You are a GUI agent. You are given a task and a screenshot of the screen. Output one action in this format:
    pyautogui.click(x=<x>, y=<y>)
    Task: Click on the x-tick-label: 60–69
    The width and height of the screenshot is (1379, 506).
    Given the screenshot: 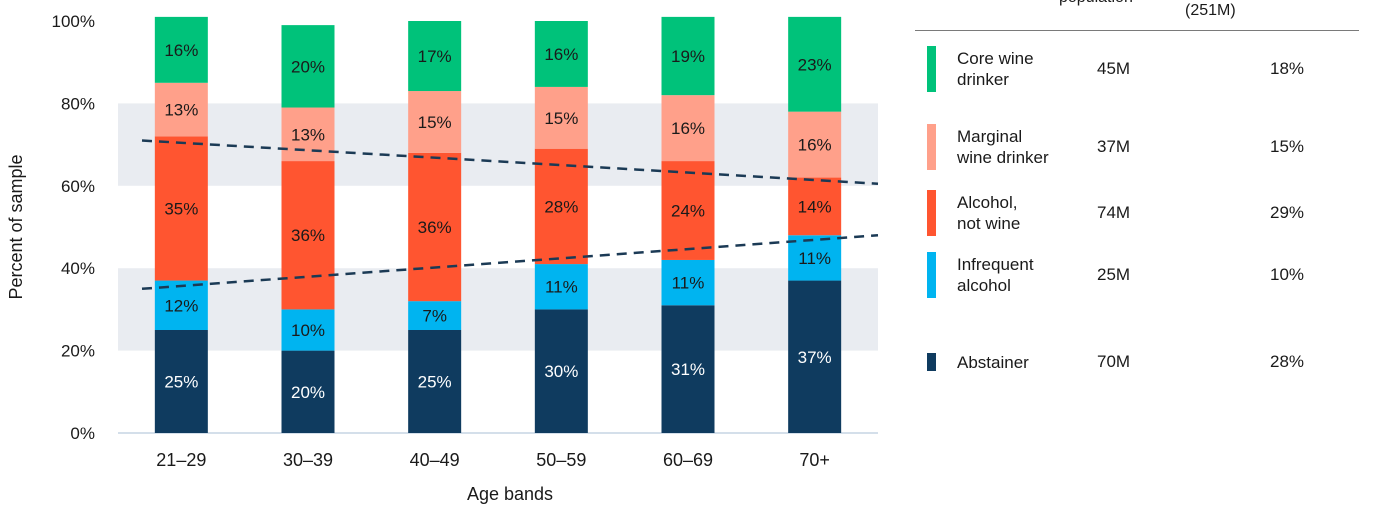 What is the action you would take?
    pyautogui.click(x=688, y=460)
    